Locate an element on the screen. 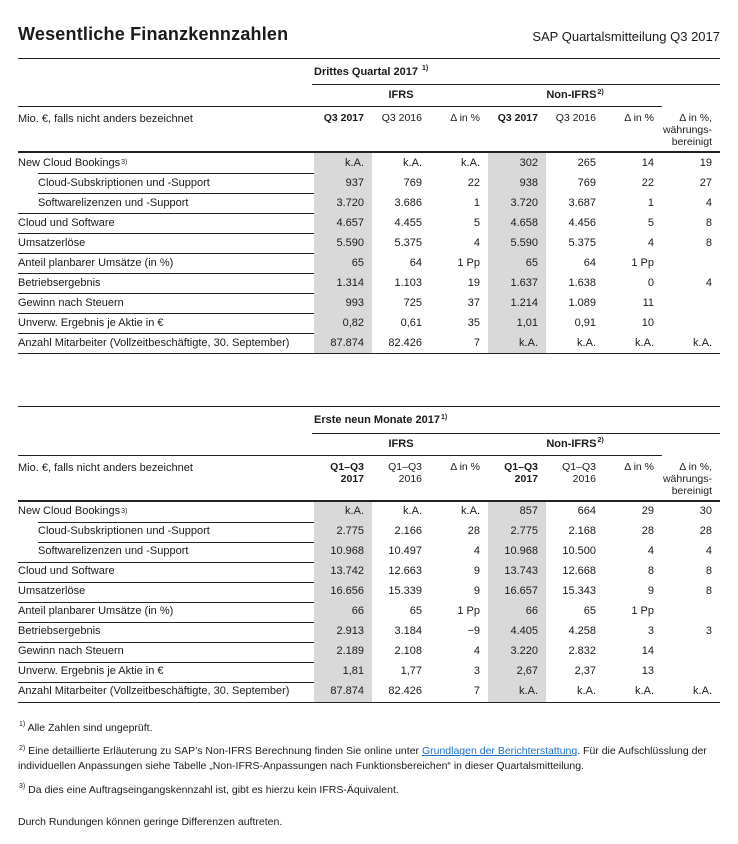 Image resolution: width=738 pixels, height=844 pixels. value-cell: 5.375 is located at coordinates (408, 242).